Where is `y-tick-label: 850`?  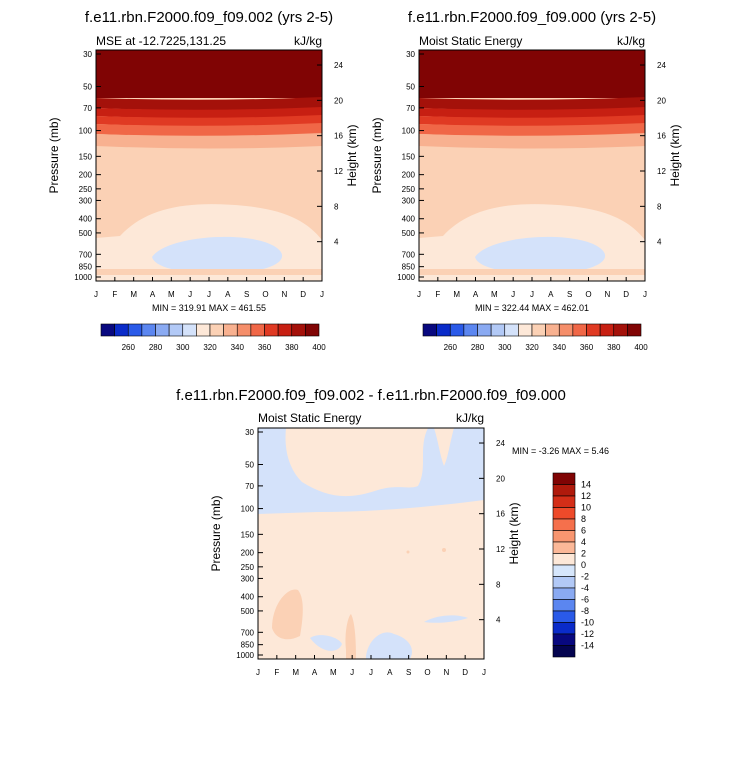 y-tick-label: 850 is located at coordinates (409, 267).